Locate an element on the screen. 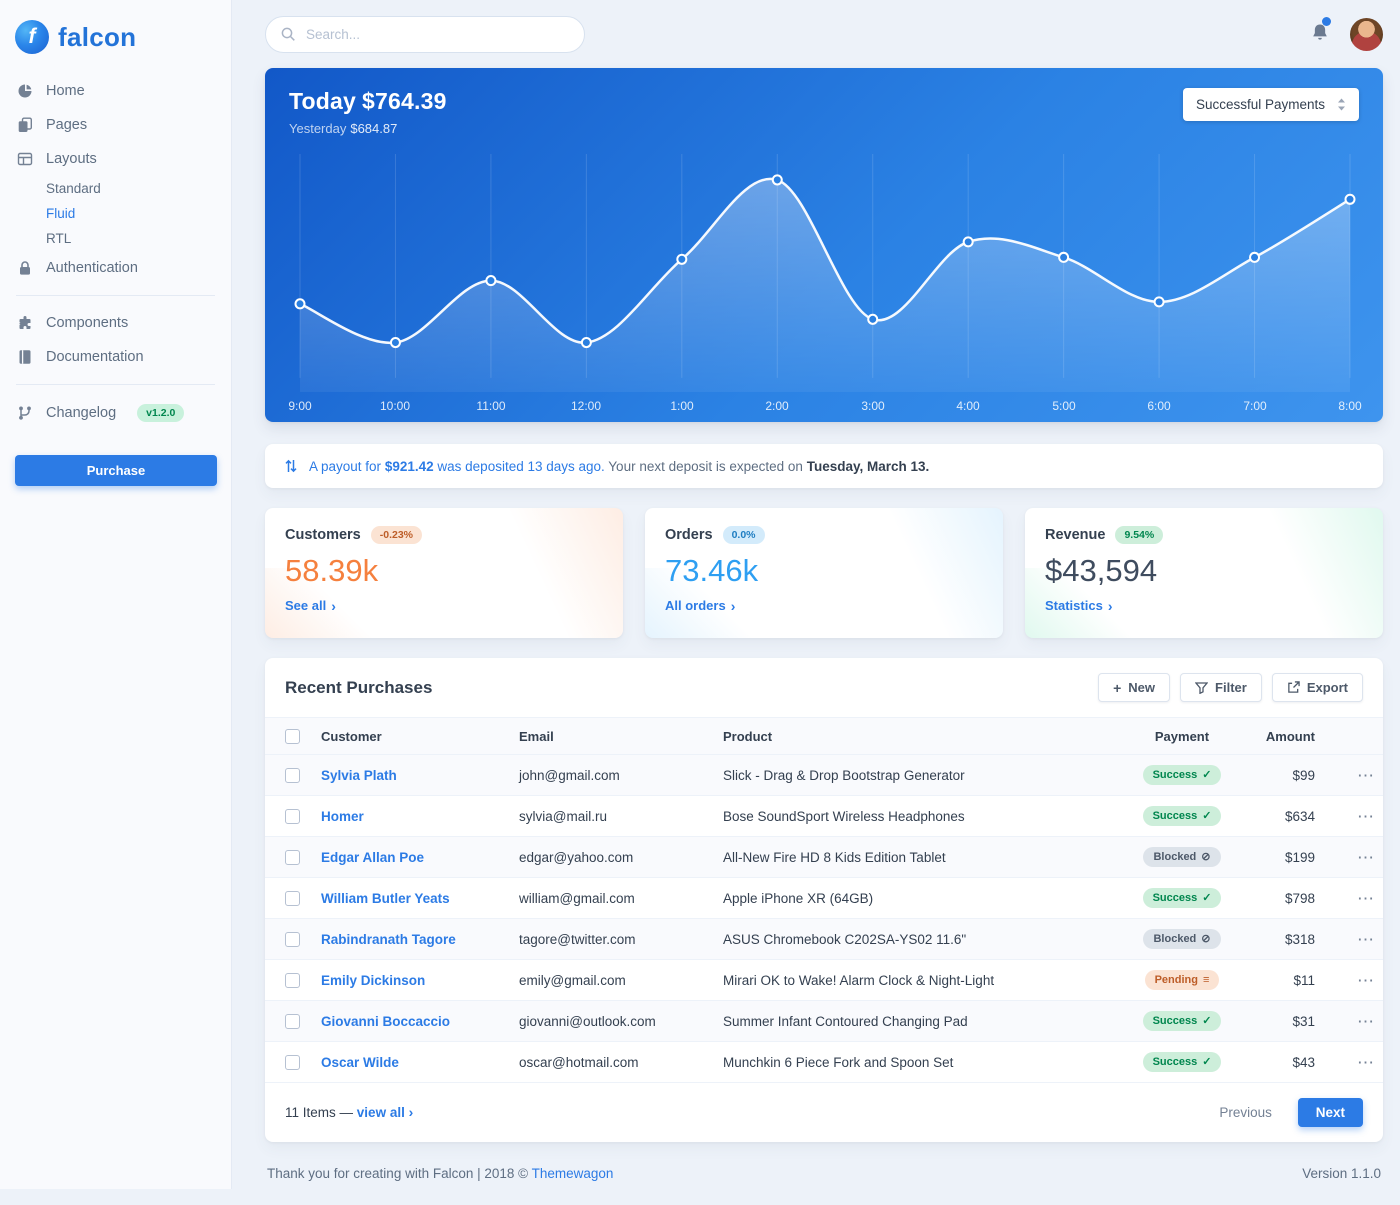  search-box is located at coordinates (425, 34).